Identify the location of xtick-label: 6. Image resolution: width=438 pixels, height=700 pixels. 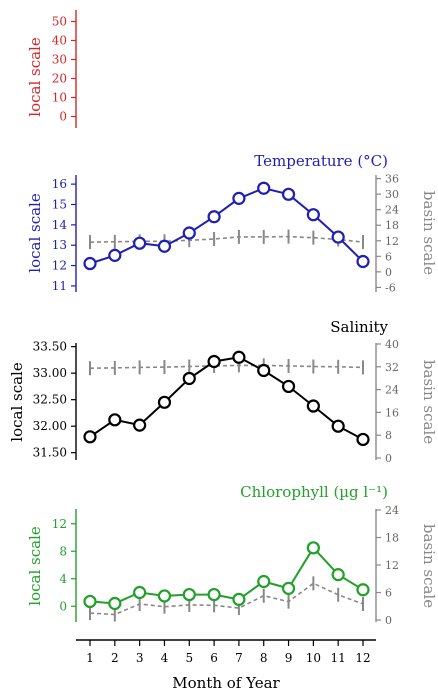
(214, 658).